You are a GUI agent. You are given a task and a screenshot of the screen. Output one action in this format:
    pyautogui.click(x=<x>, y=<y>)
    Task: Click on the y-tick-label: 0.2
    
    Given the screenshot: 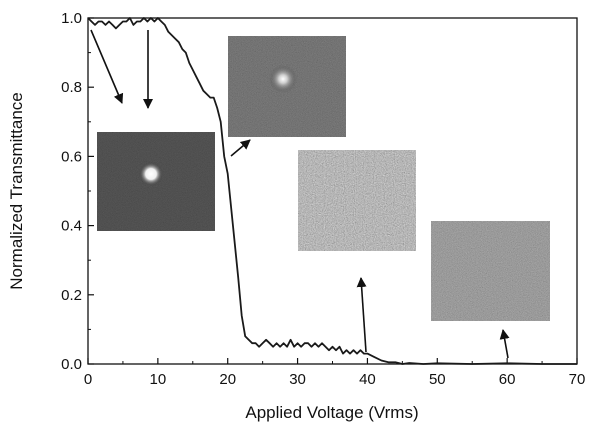 What is the action you would take?
    pyautogui.click(x=71, y=295)
    